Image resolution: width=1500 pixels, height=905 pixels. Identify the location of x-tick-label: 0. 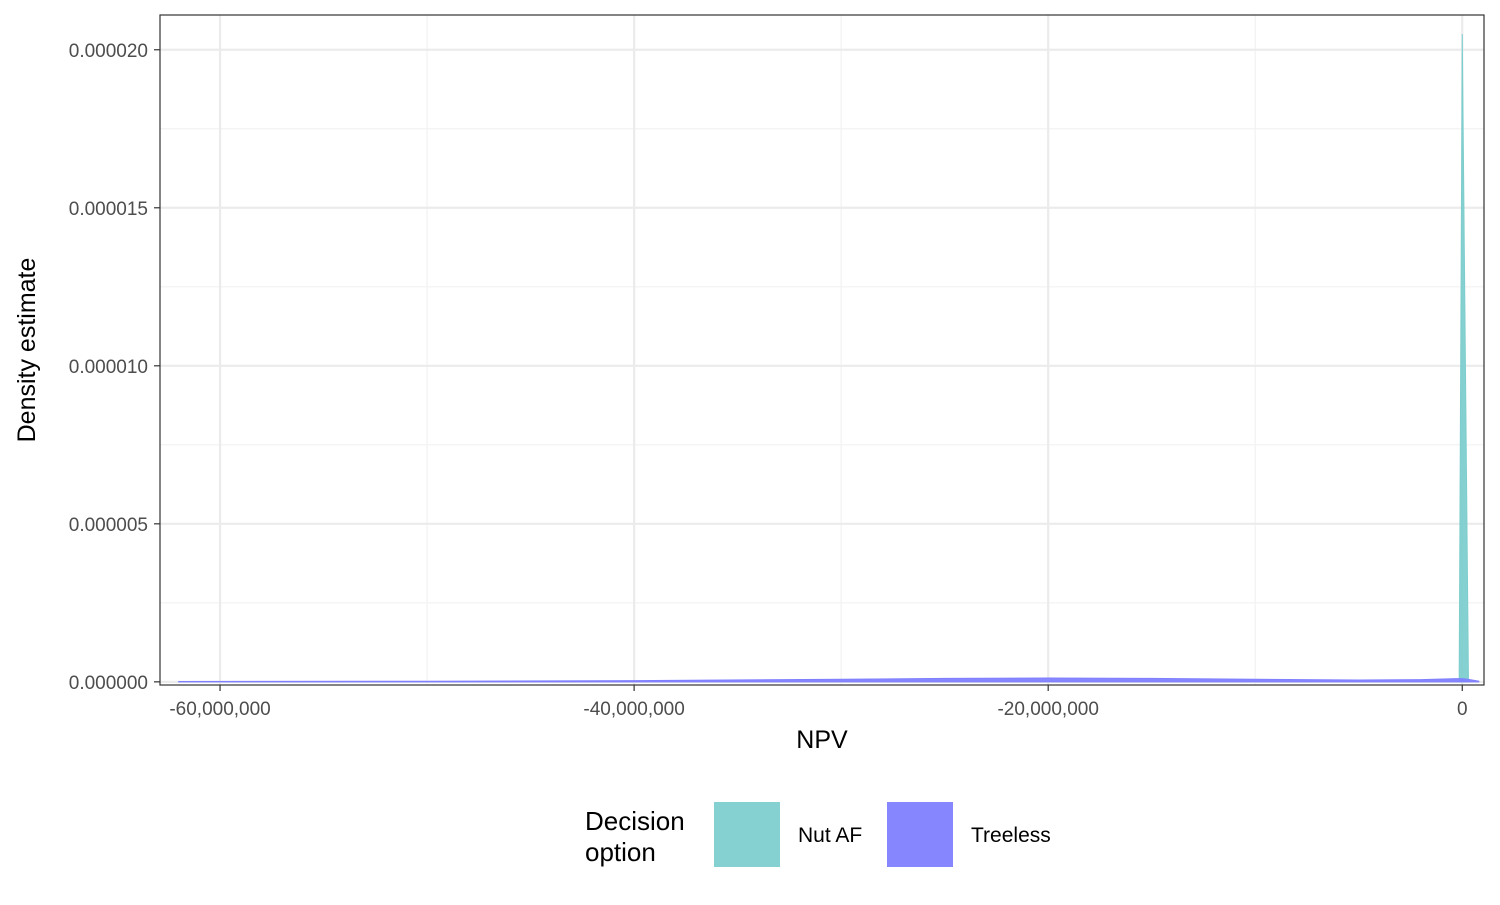
(1462, 709).